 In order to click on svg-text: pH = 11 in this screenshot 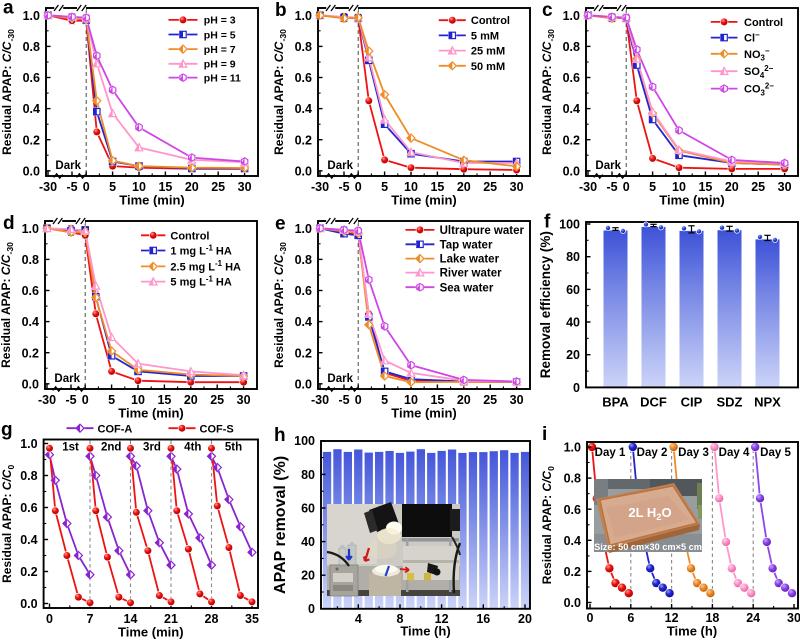, I will do `click(222, 78)`.